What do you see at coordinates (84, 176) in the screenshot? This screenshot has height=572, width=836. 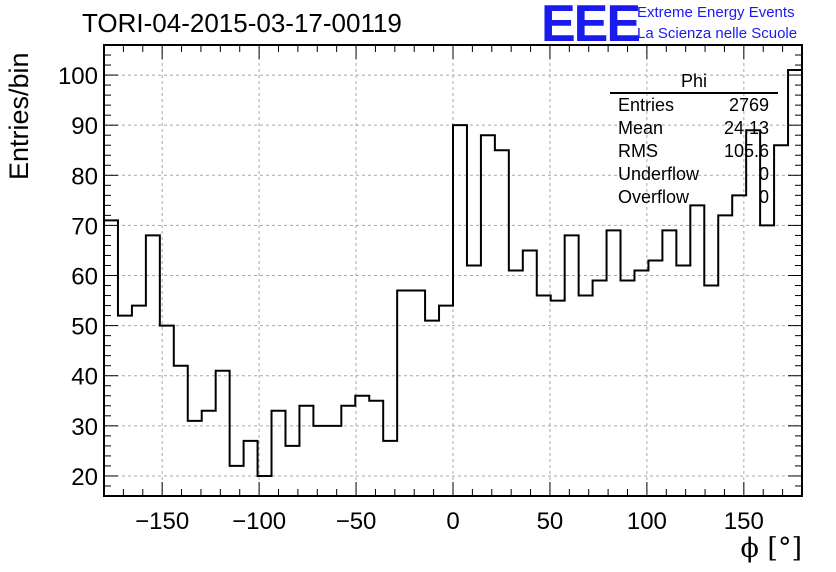 I see `y-tick-label: 80` at bounding box center [84, 176].